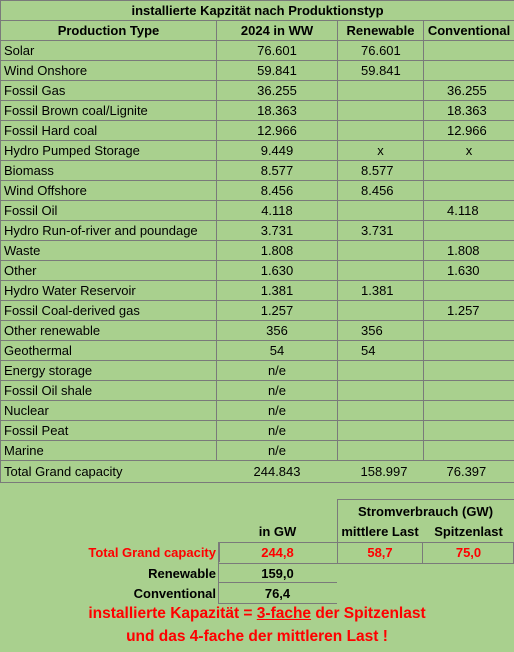  Describe the element at coordinates (108, 310) in the screenshot. I see `table-cell: Fossil Coal-derived gas` at that location.